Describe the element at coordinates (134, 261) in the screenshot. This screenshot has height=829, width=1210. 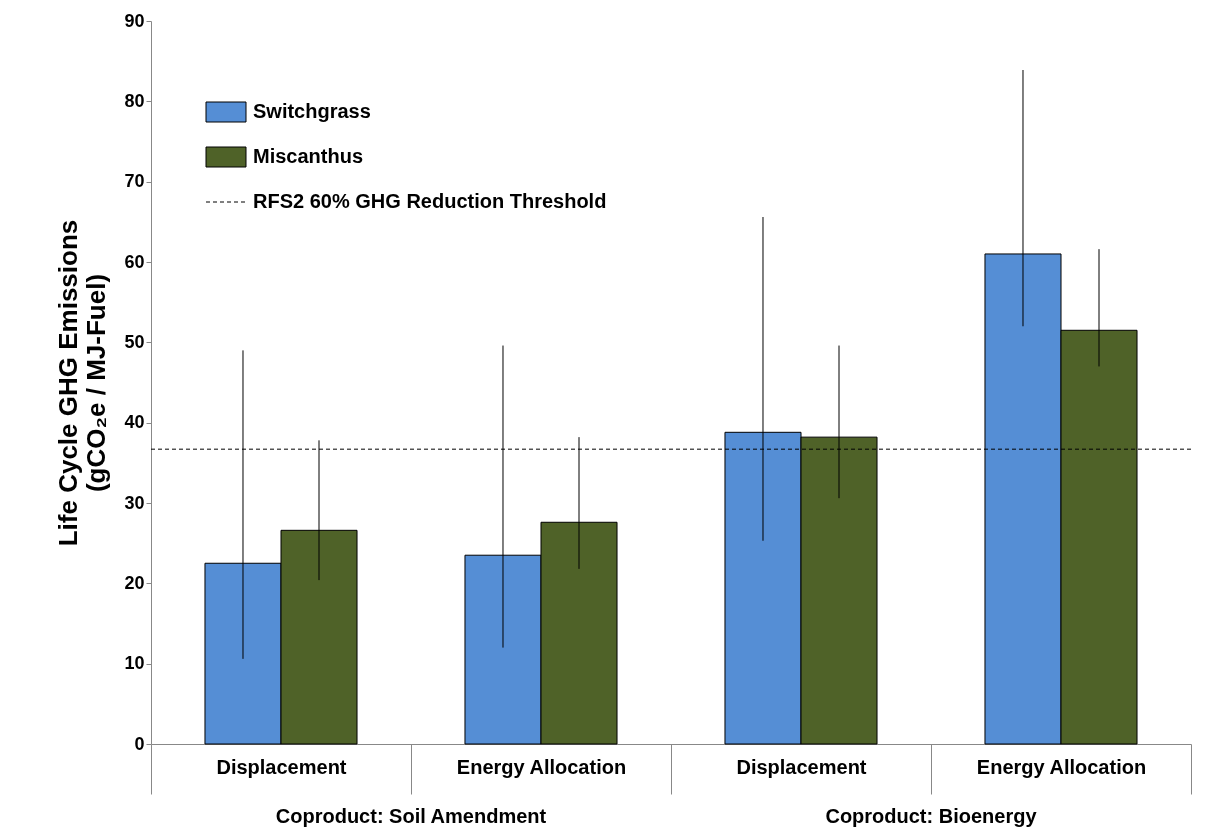
I see `y-tick-label: 60` at that location.